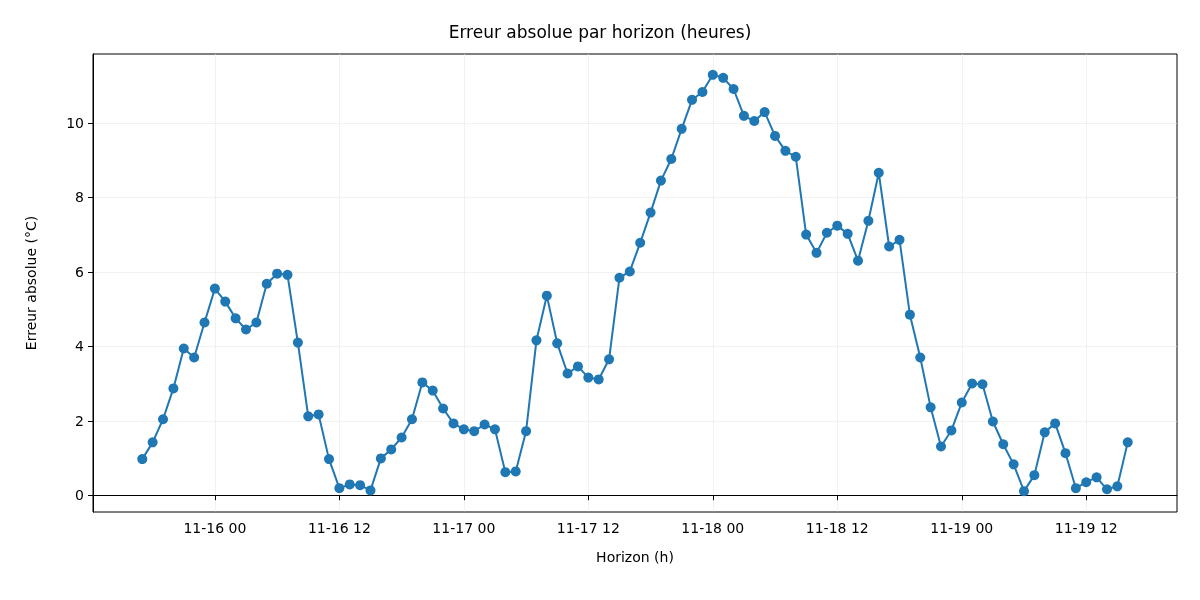 The width and height of the screenshot is (1200, 600). Describe the element at coordinates (80, 271) in the screenshot. I see `y-tick-label: 6` at that location.